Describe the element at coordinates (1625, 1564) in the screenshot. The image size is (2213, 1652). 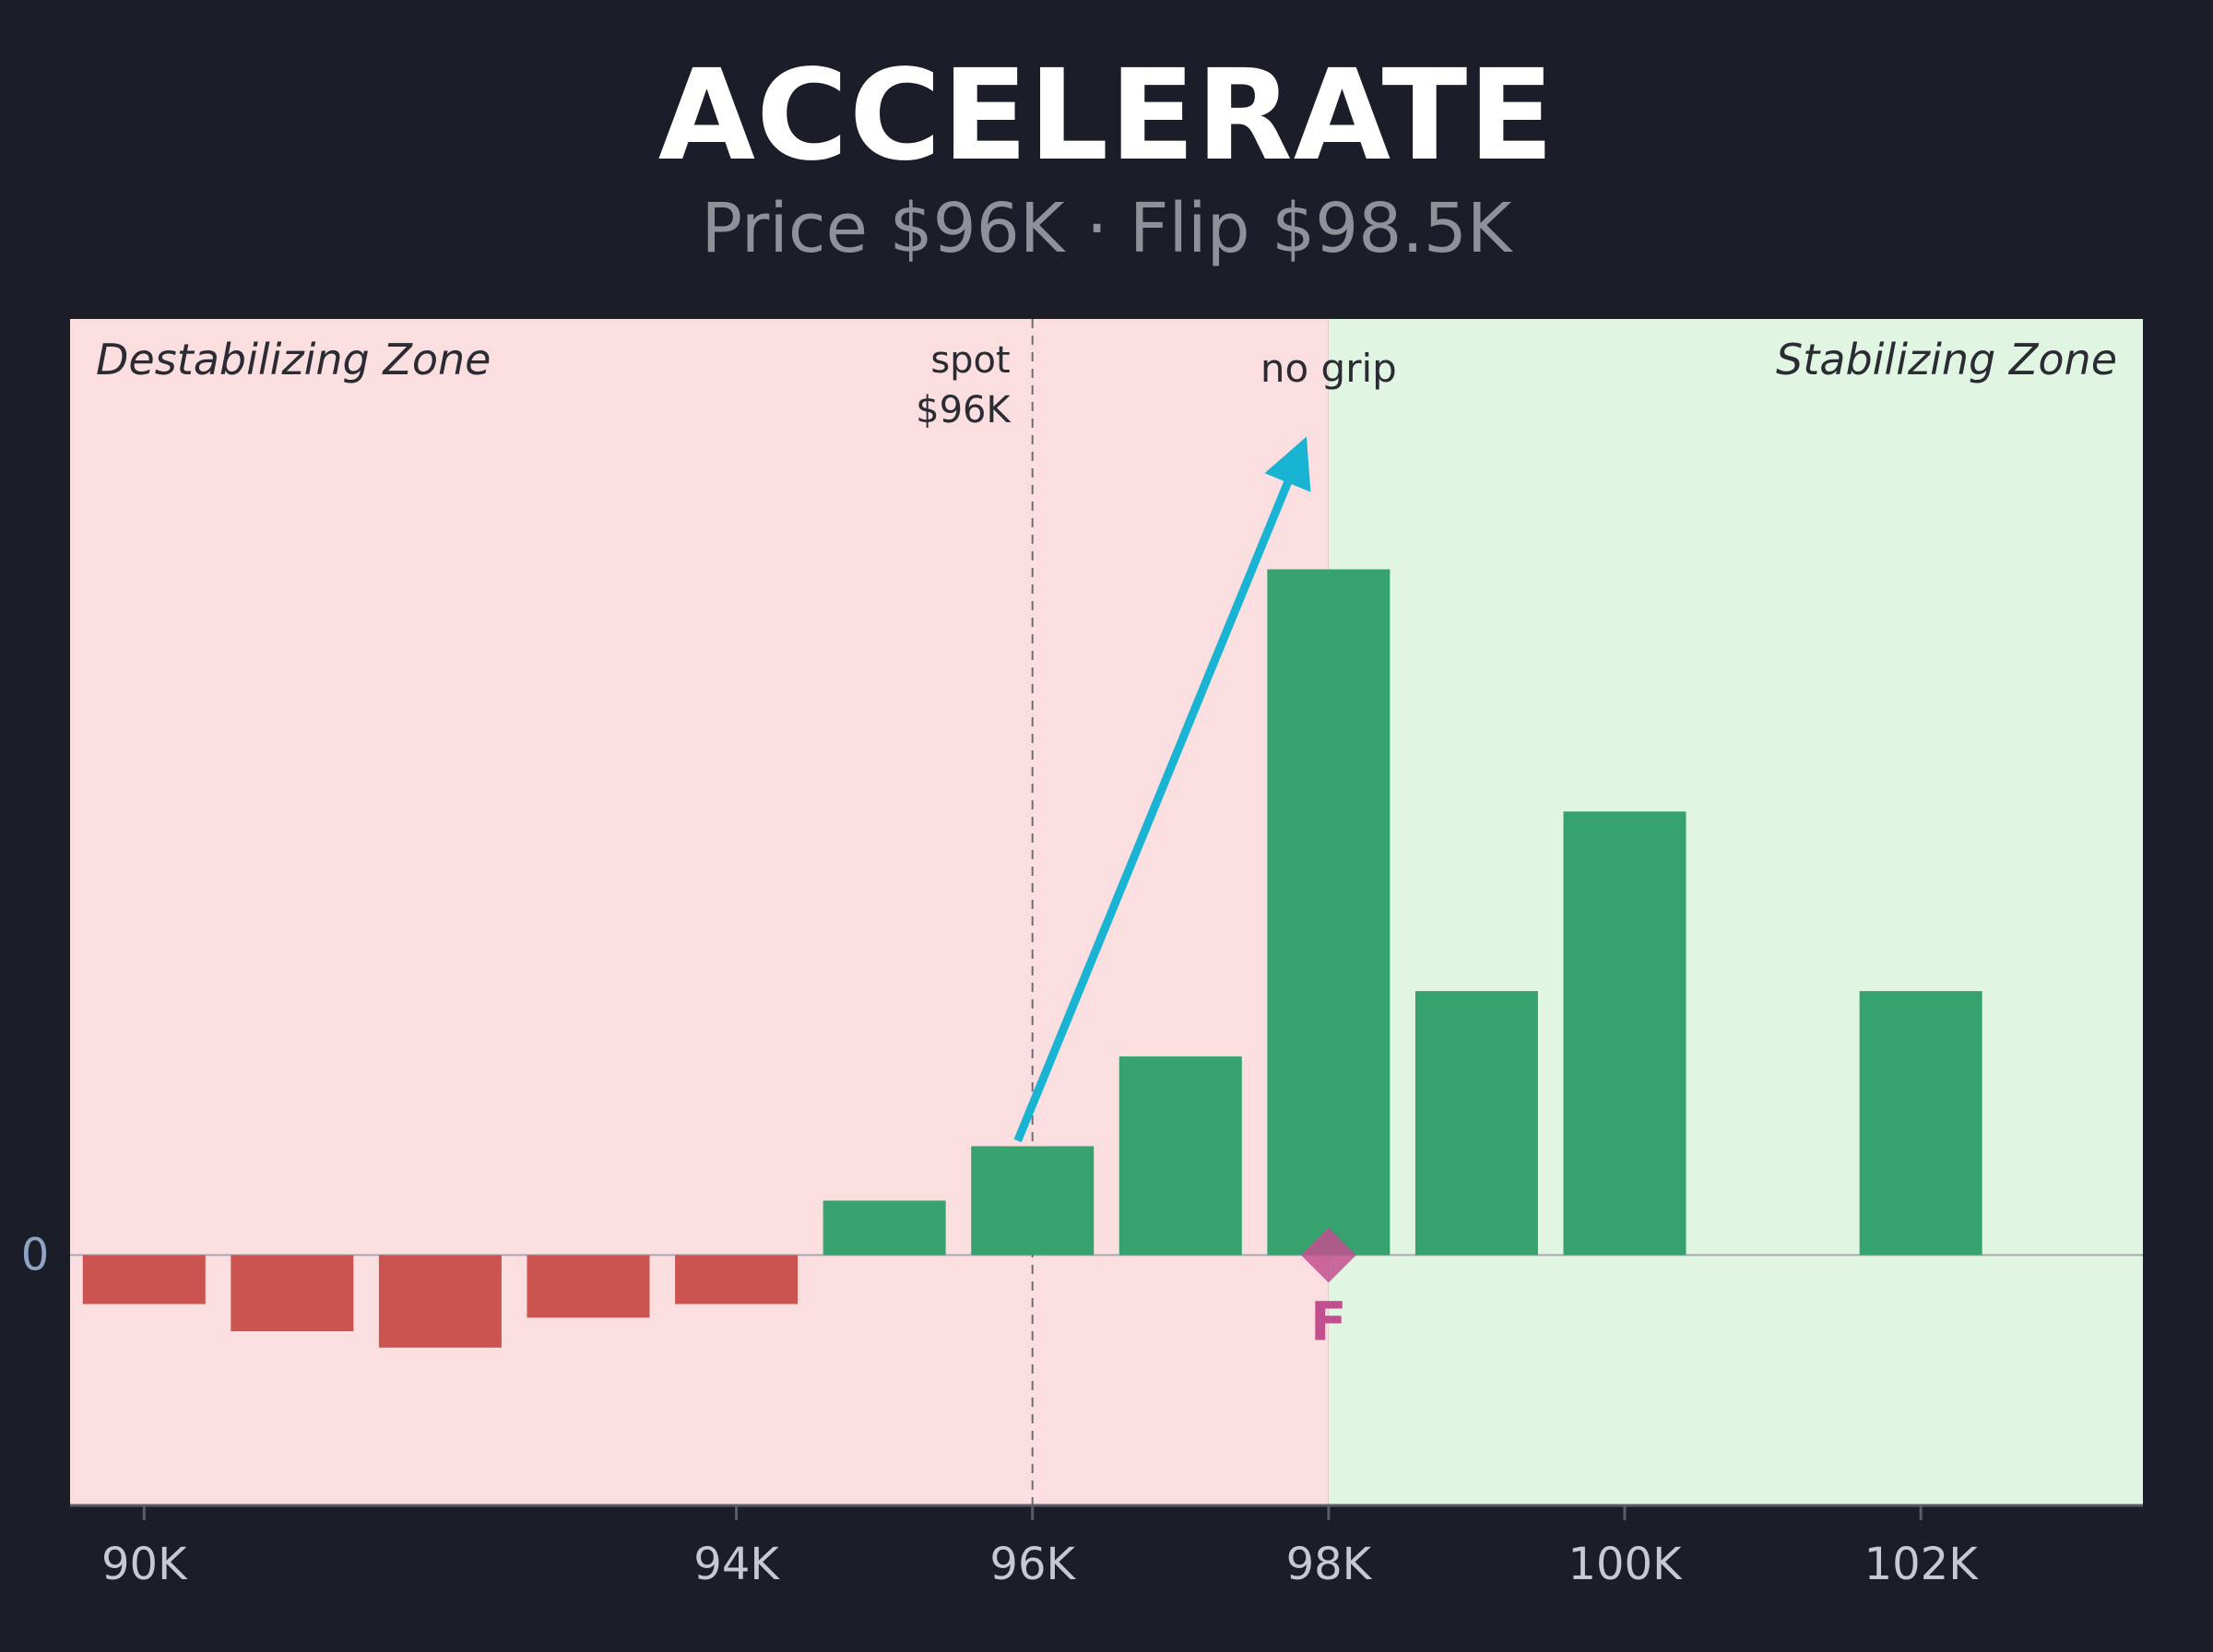
I see `x-tick-label: 100K` at that location.